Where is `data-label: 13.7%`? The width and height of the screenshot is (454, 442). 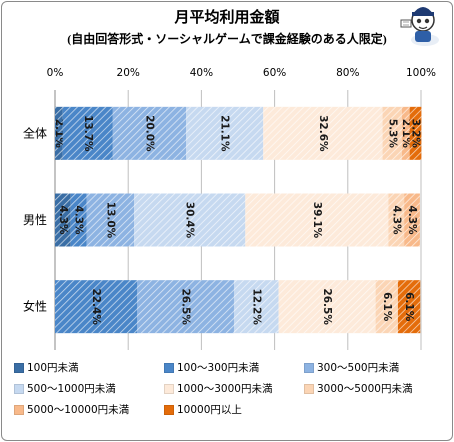
data-label: 13.7% is located at coordinates (88, 133).